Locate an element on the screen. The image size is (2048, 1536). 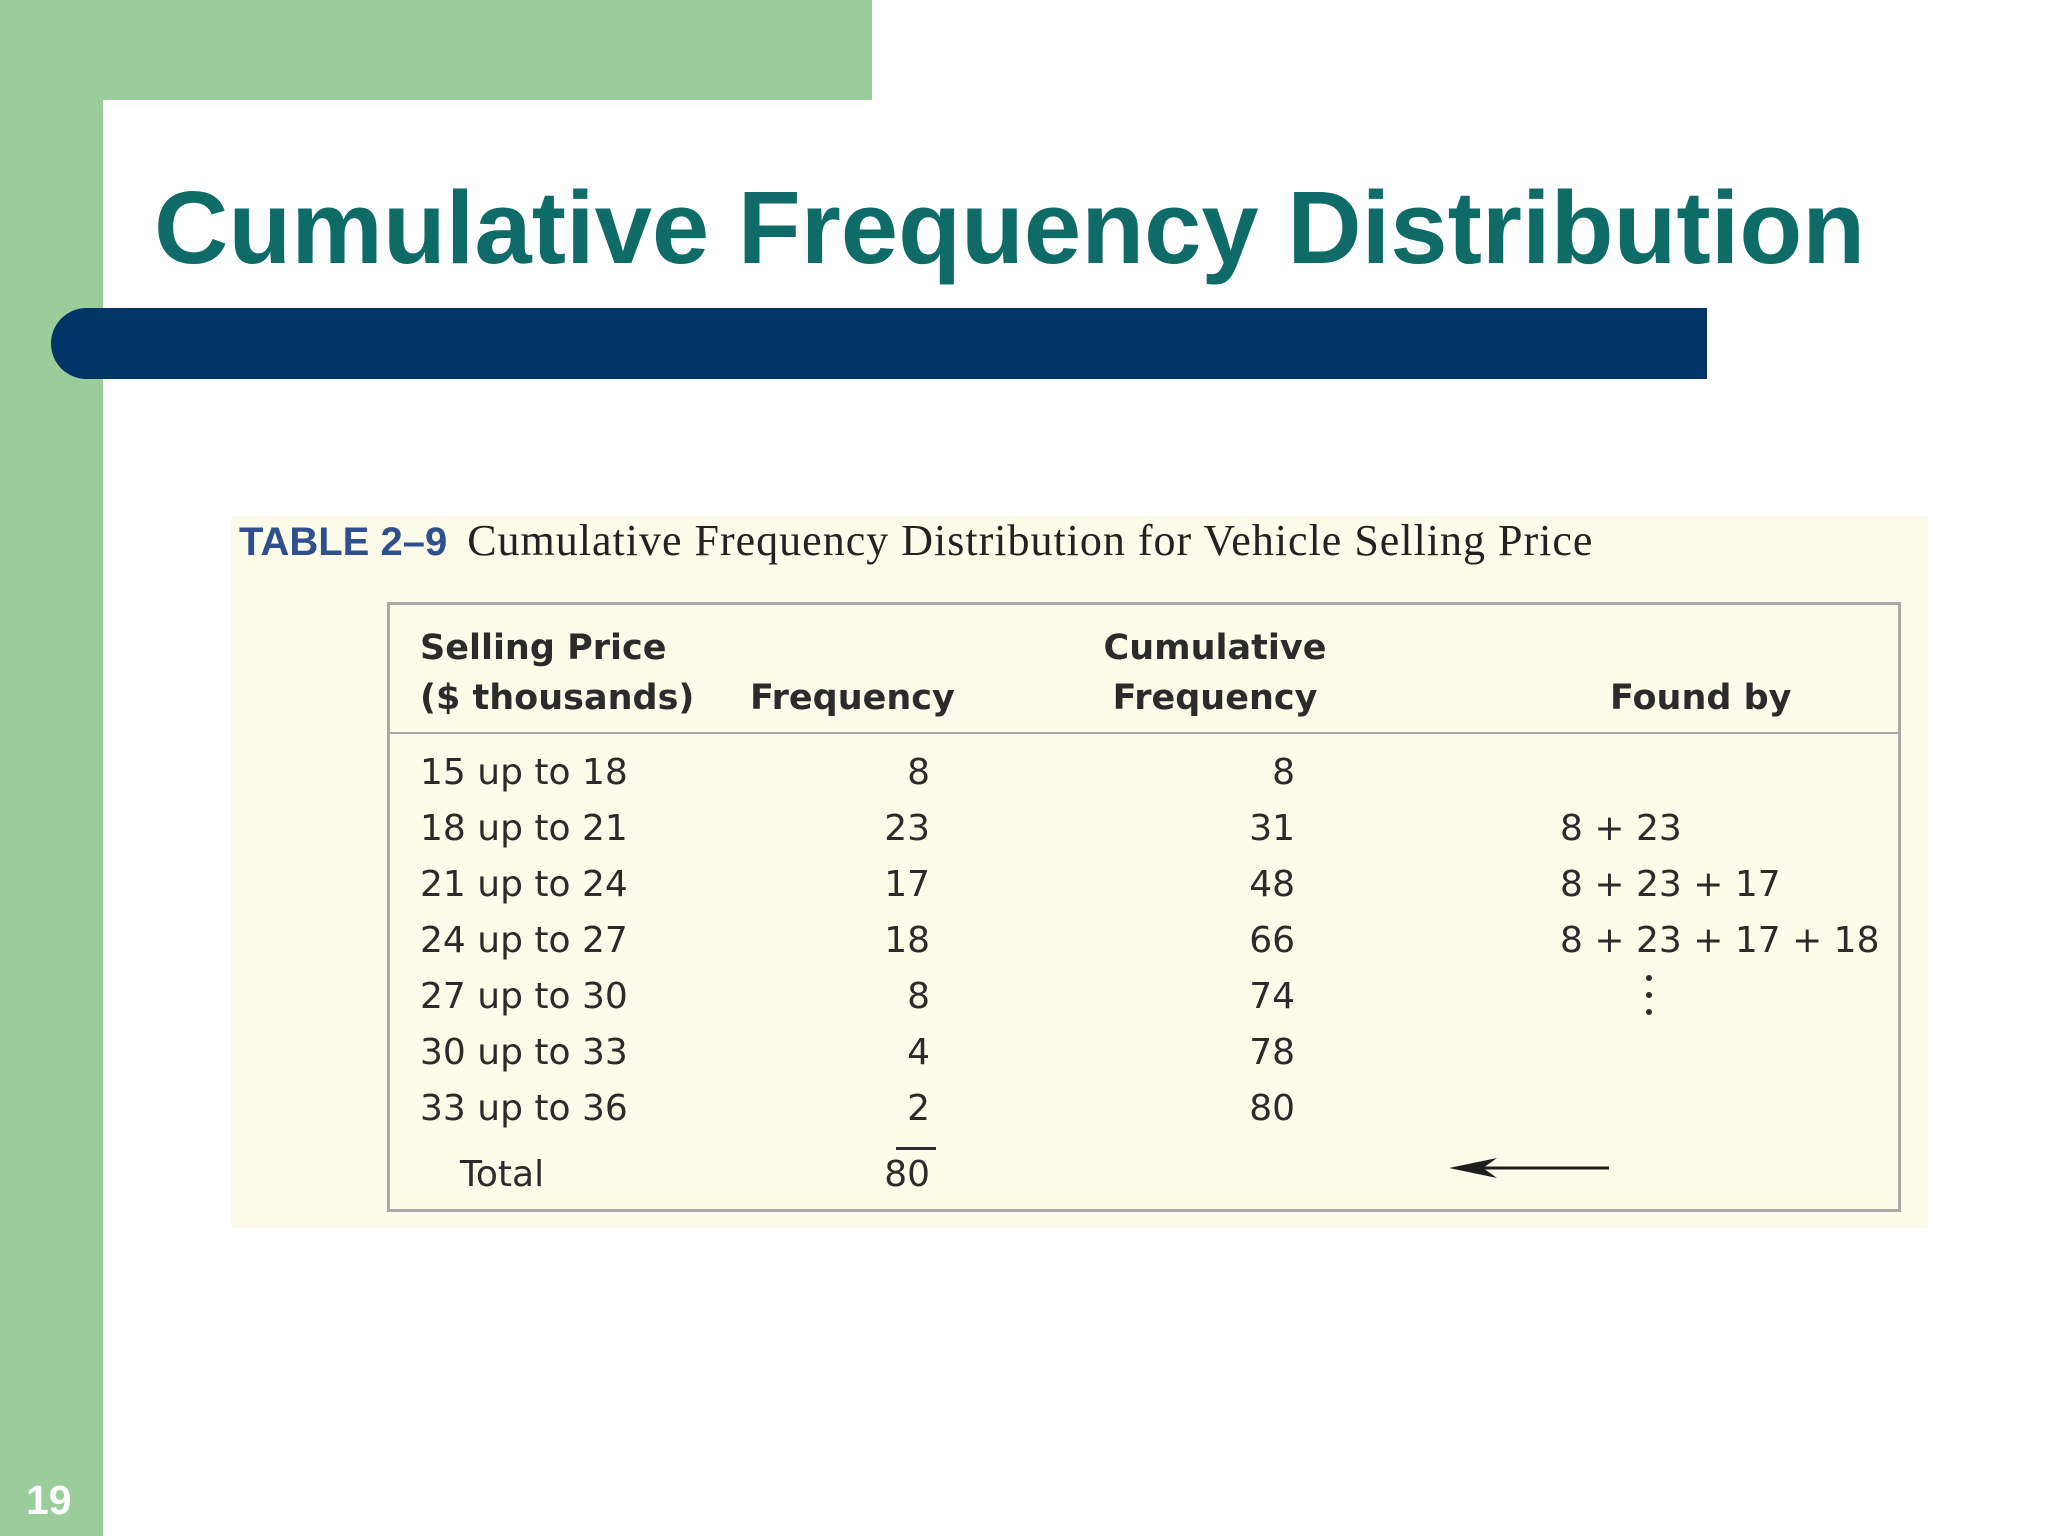
row-frequency: 17 is located at coordinates (907, 884).